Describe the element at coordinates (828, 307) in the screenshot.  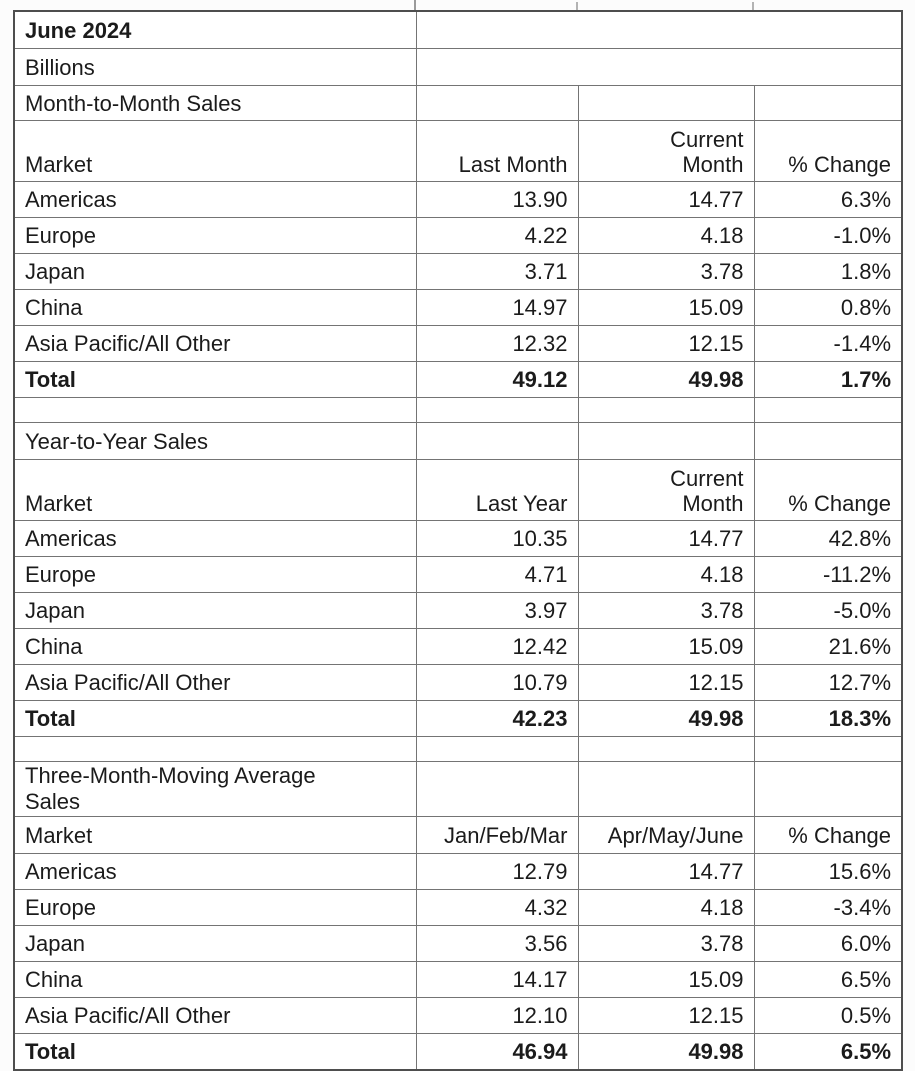
I see `cell-pct-change: 0.8%` at that location.